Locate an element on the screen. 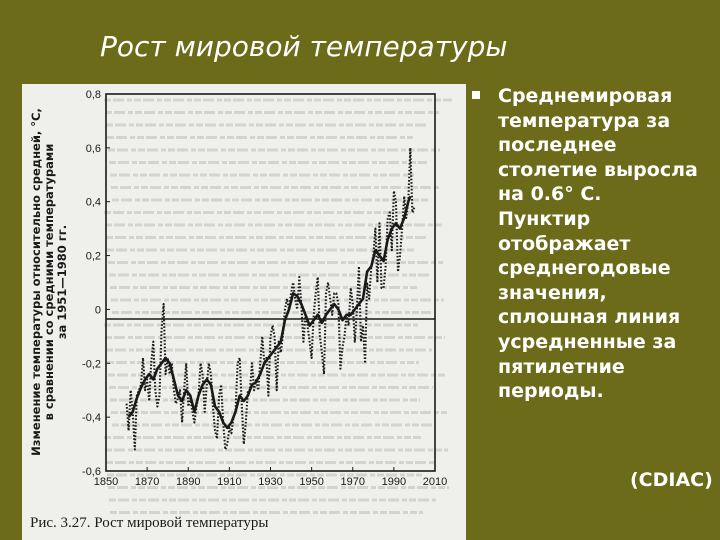 The image size is (720, 540). slide-title: Рост мировой температуры is located at coordinates (304, 46).